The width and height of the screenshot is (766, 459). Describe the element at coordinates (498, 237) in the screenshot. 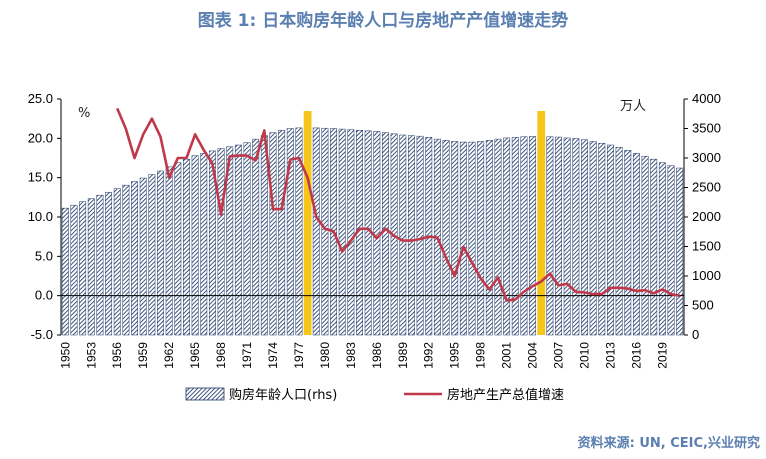

I see `population-bar-2000` at that location.